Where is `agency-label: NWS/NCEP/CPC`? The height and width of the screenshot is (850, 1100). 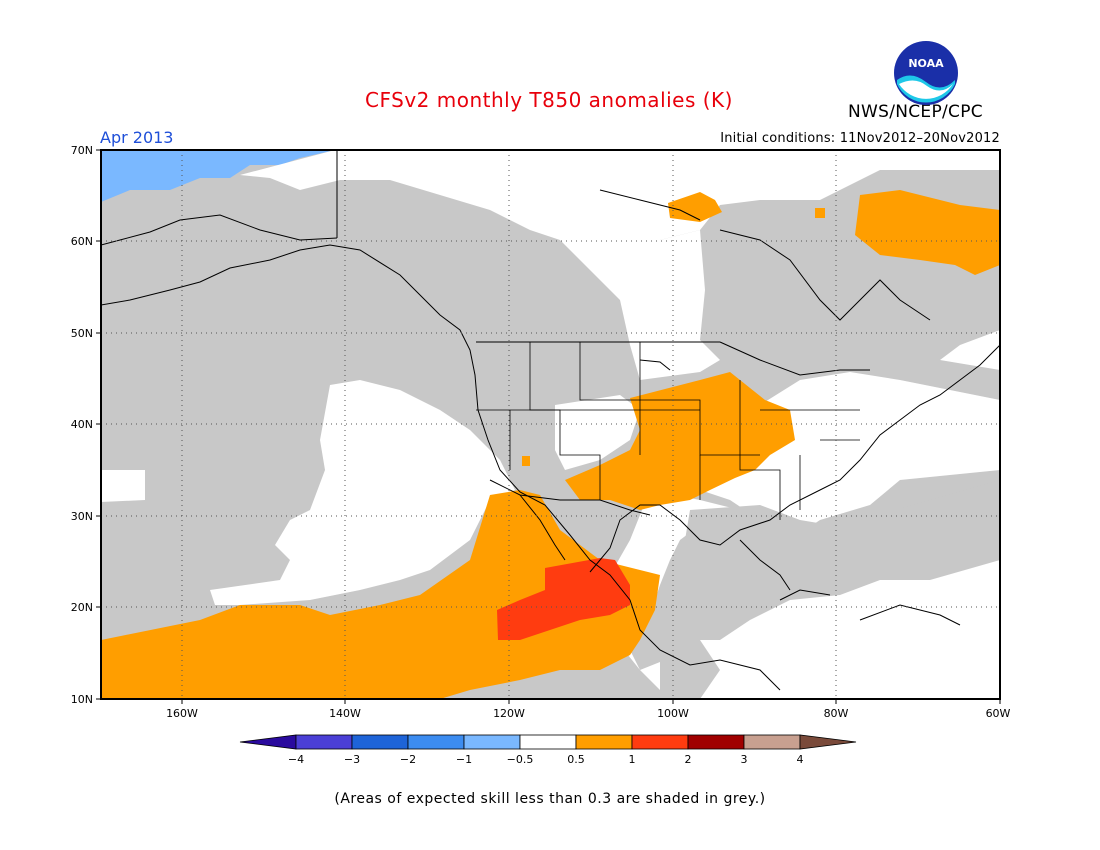 agency-label: NWS/NCEP/CPC is located at coordinates (915, 112).